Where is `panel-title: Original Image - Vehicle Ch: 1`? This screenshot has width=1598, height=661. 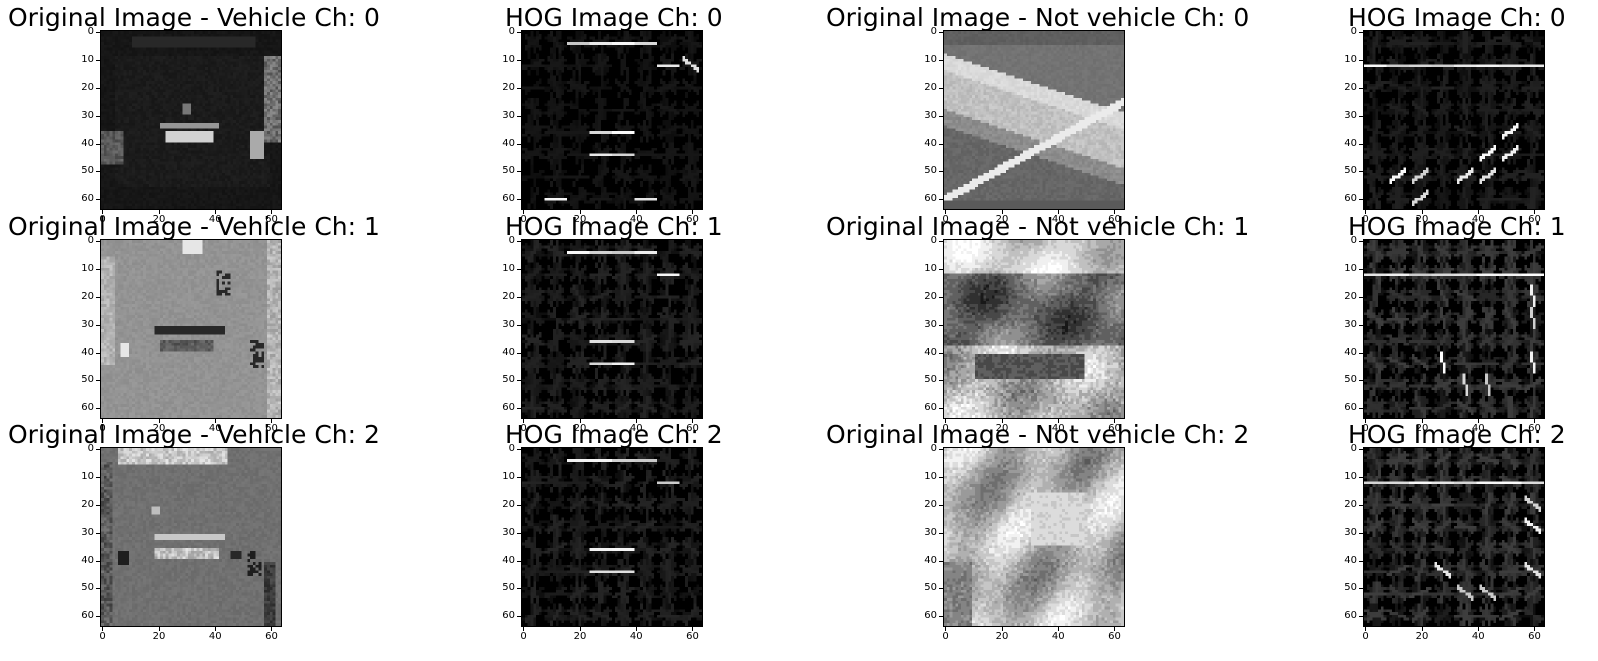
panel-title: Original Image - Vehicle Ch: 1 is located at coordinates (194, 226).